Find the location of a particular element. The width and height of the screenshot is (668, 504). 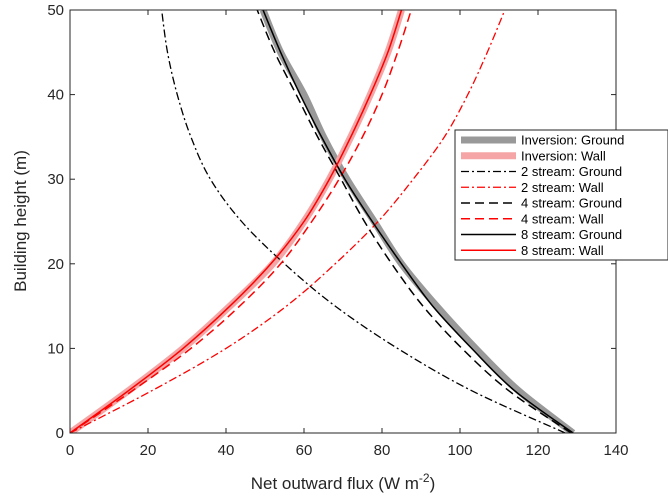

legend-box is located at coordinates (561, 195).